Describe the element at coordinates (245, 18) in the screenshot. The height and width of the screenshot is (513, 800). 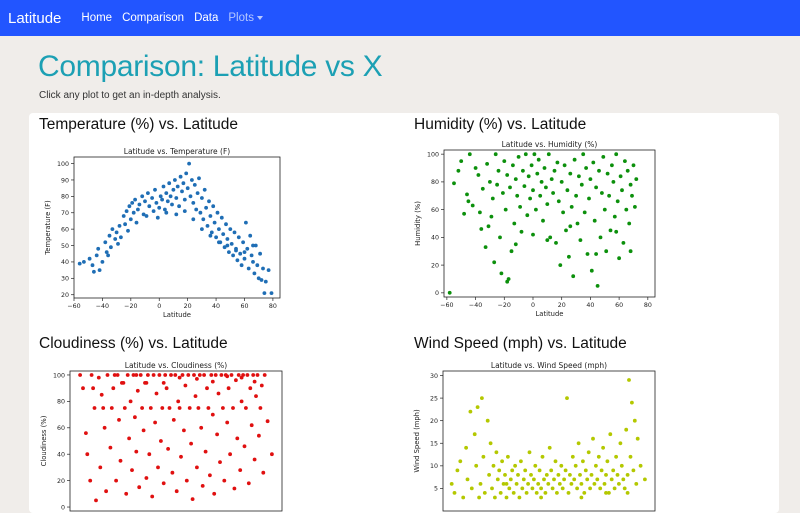
I see `nav-dropdown-plots: Plots` at that location.